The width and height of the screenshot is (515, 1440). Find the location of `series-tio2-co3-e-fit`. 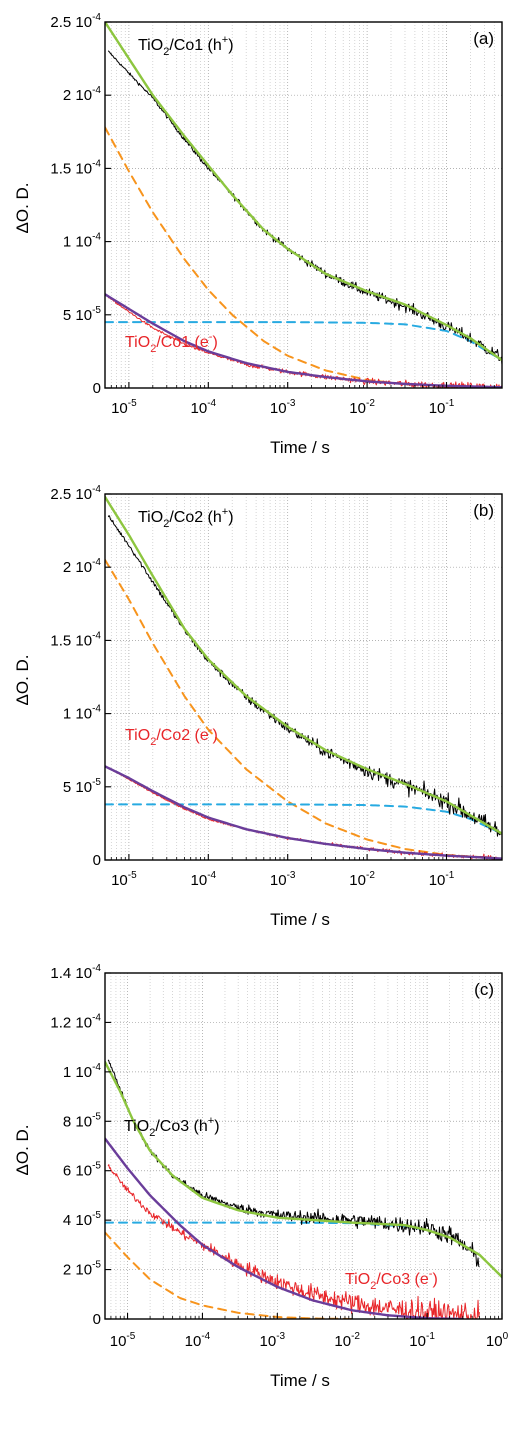

series-tio2-co3-e-fit is located at coordinates (285, 1228).